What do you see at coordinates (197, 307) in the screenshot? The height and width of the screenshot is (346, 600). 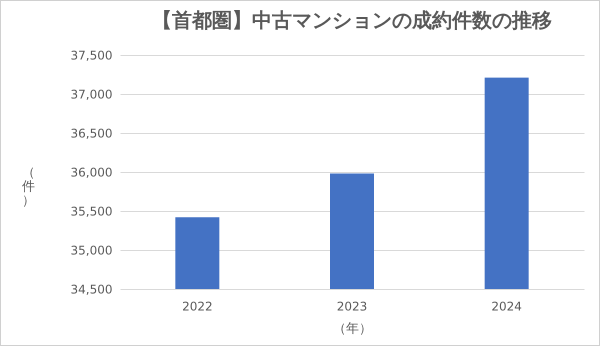 I see `x-tick-label: 2022` at bounding box center [197, 307].